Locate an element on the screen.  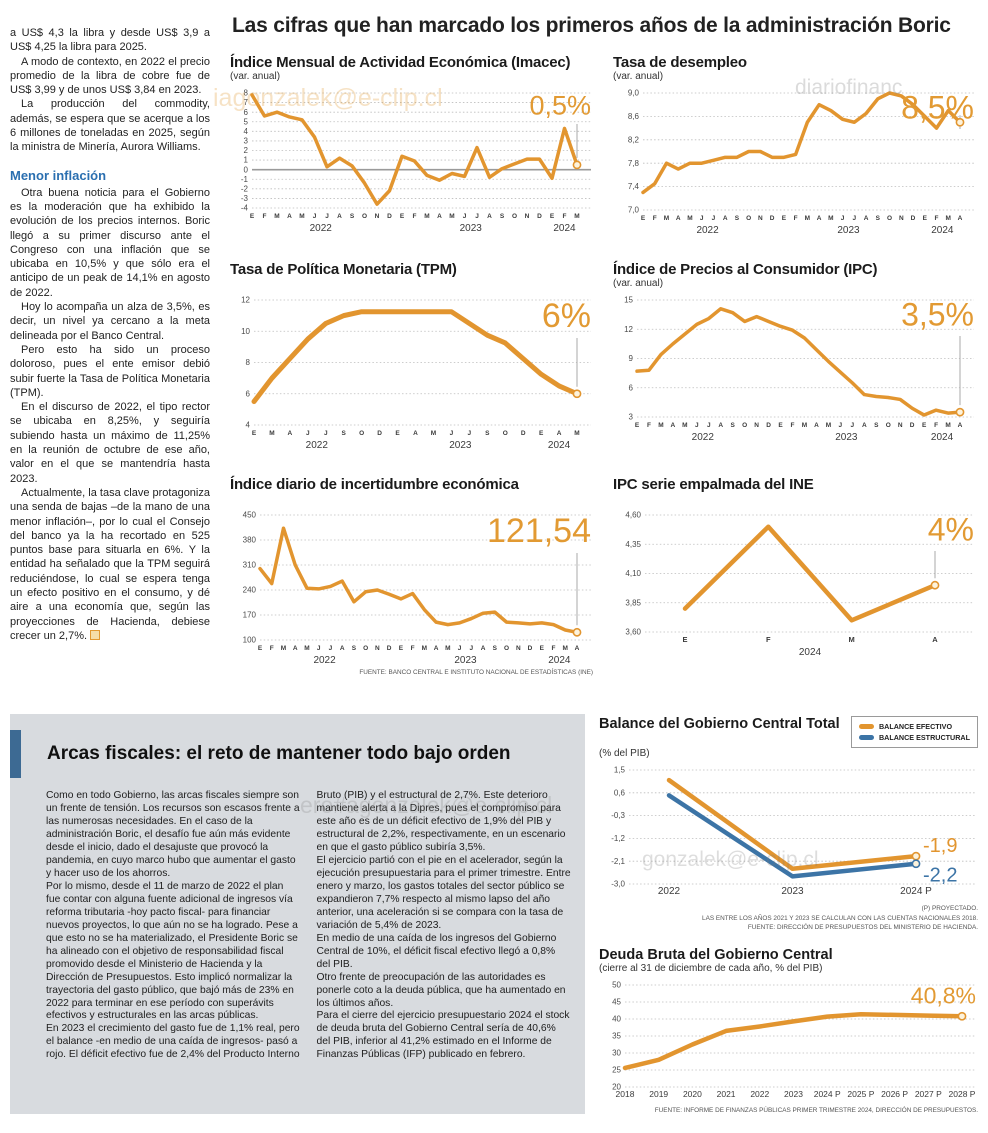
svg-text: 8,5% is located at coordinates (937, 108).